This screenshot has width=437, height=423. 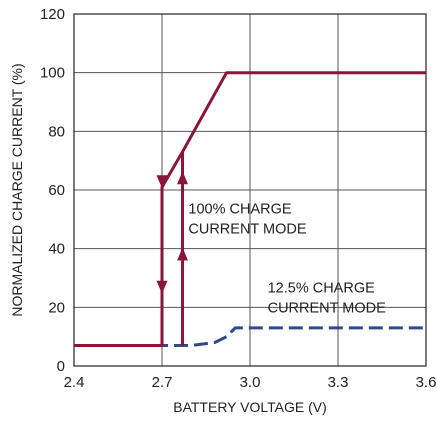 I want to click on x-tick-label: 3.0, so click(x=250, y=382).